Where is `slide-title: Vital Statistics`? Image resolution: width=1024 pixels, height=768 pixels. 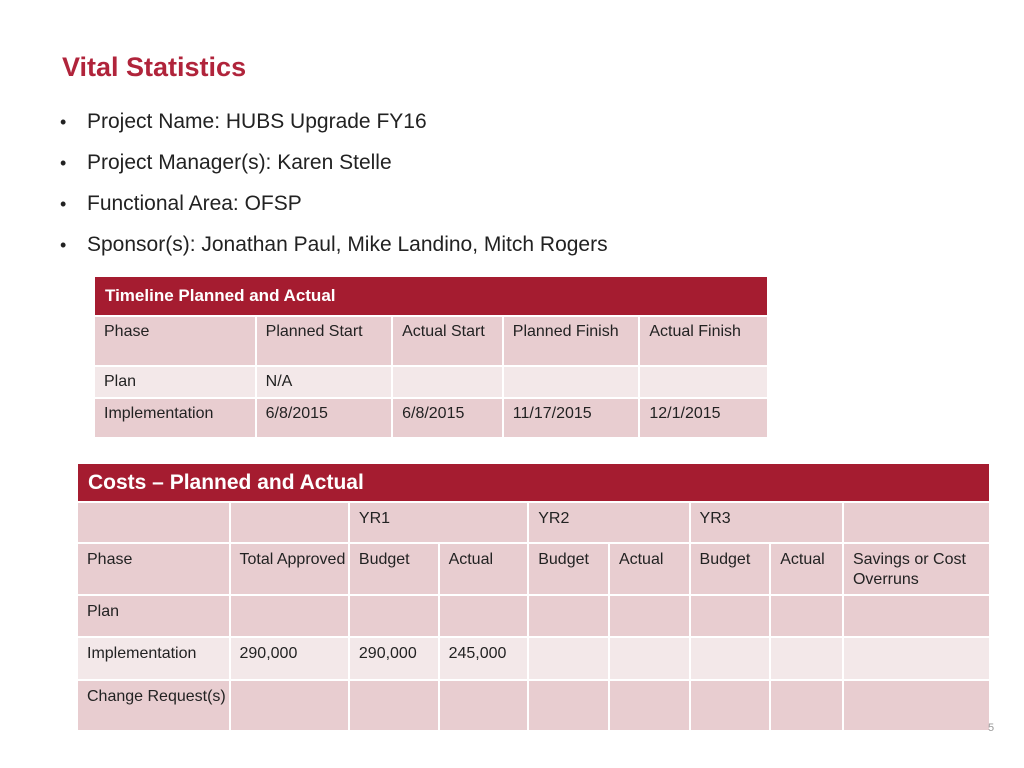
slide-title: Vital Statistics is located at coordinates (154, 67).